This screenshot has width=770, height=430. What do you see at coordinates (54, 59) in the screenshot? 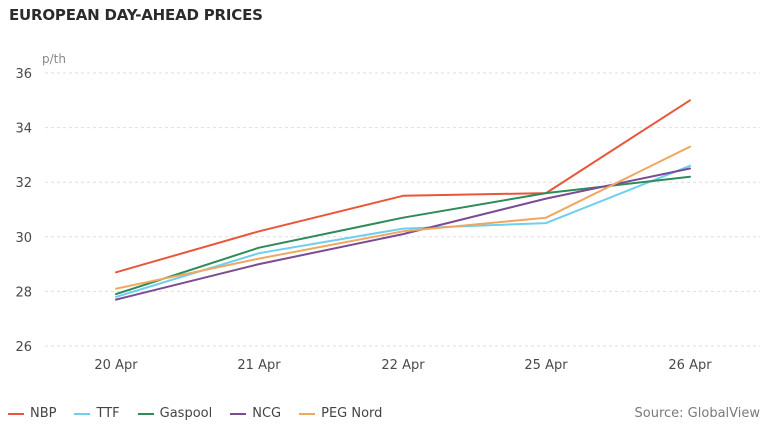
I see `y-axis-unit-label: p/th` at bounding box center [54, 59].